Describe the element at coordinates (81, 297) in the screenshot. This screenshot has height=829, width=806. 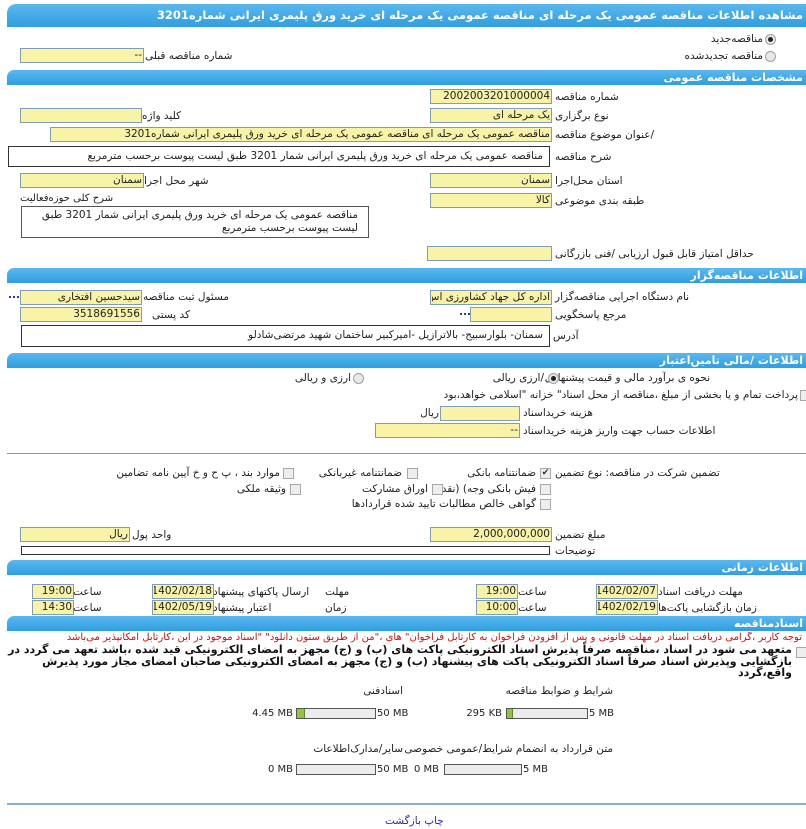
I see `responsible-input` at that location.